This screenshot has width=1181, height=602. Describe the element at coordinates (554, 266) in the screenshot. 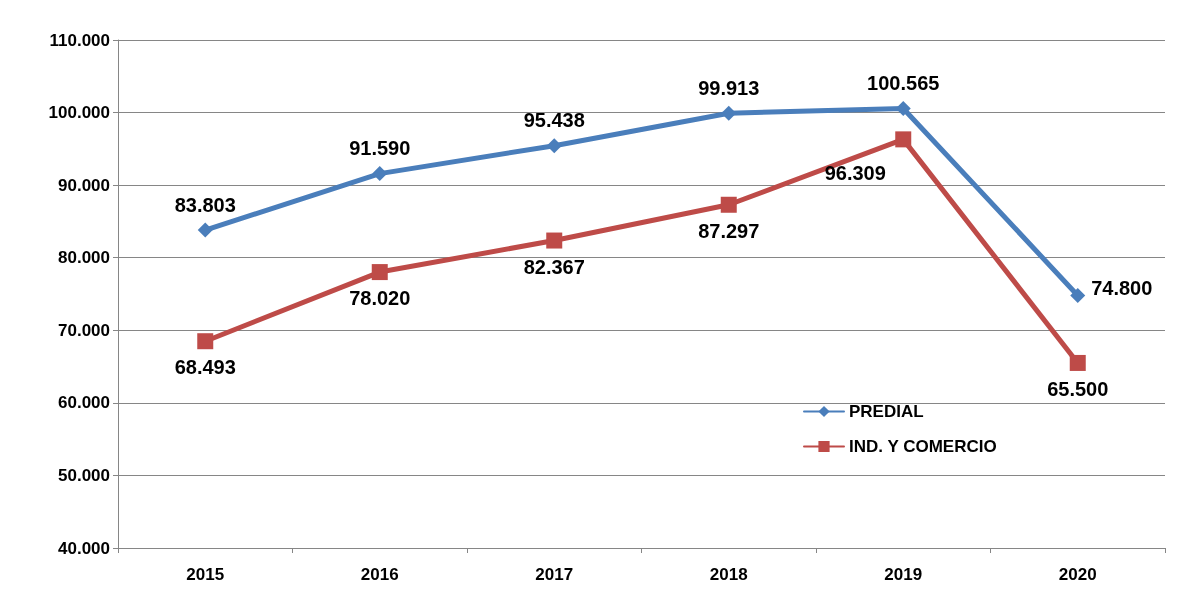

I see `data-label: 82.367` at that location.